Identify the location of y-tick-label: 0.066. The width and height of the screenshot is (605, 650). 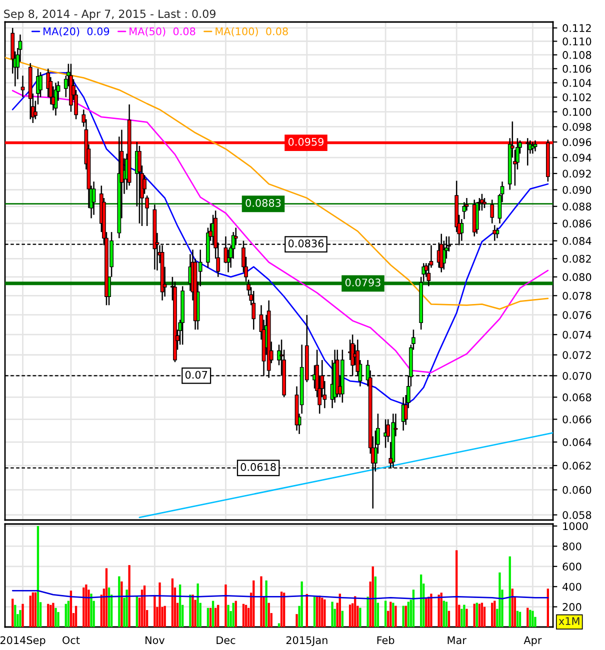
(577, 419).